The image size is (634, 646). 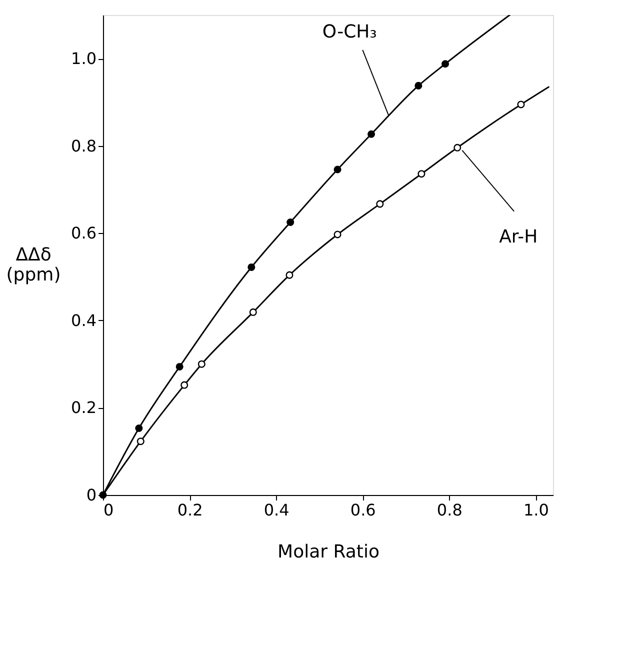 What do you see at coordinates (83, 146) in the screenshot?
I see `y-tick-label: 0.8` at bounding box center [83, 146].